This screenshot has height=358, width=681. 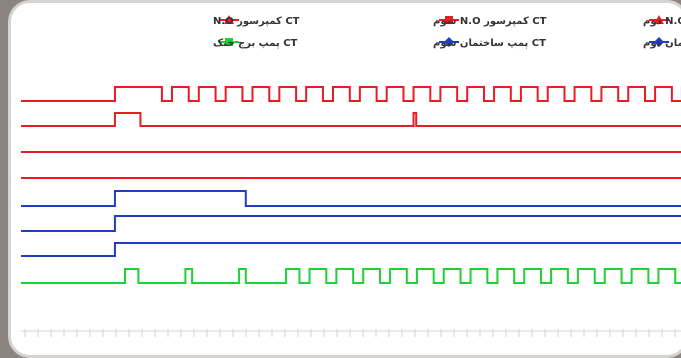 I want to click on legend-label: CT پمپ برج خنک, so click(x=255, y=43).